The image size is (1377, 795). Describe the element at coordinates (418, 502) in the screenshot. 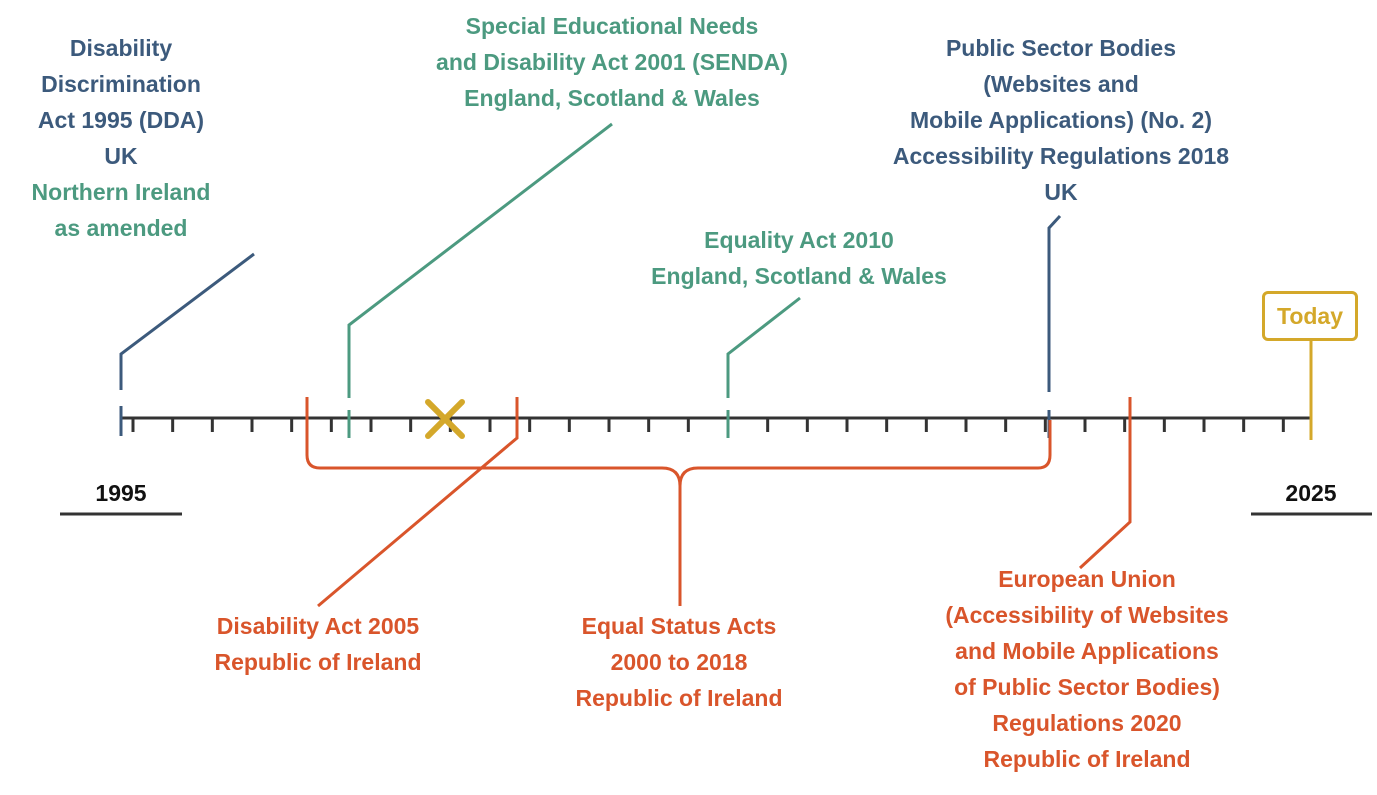

I see `disability-act-ie-leader` at that location.